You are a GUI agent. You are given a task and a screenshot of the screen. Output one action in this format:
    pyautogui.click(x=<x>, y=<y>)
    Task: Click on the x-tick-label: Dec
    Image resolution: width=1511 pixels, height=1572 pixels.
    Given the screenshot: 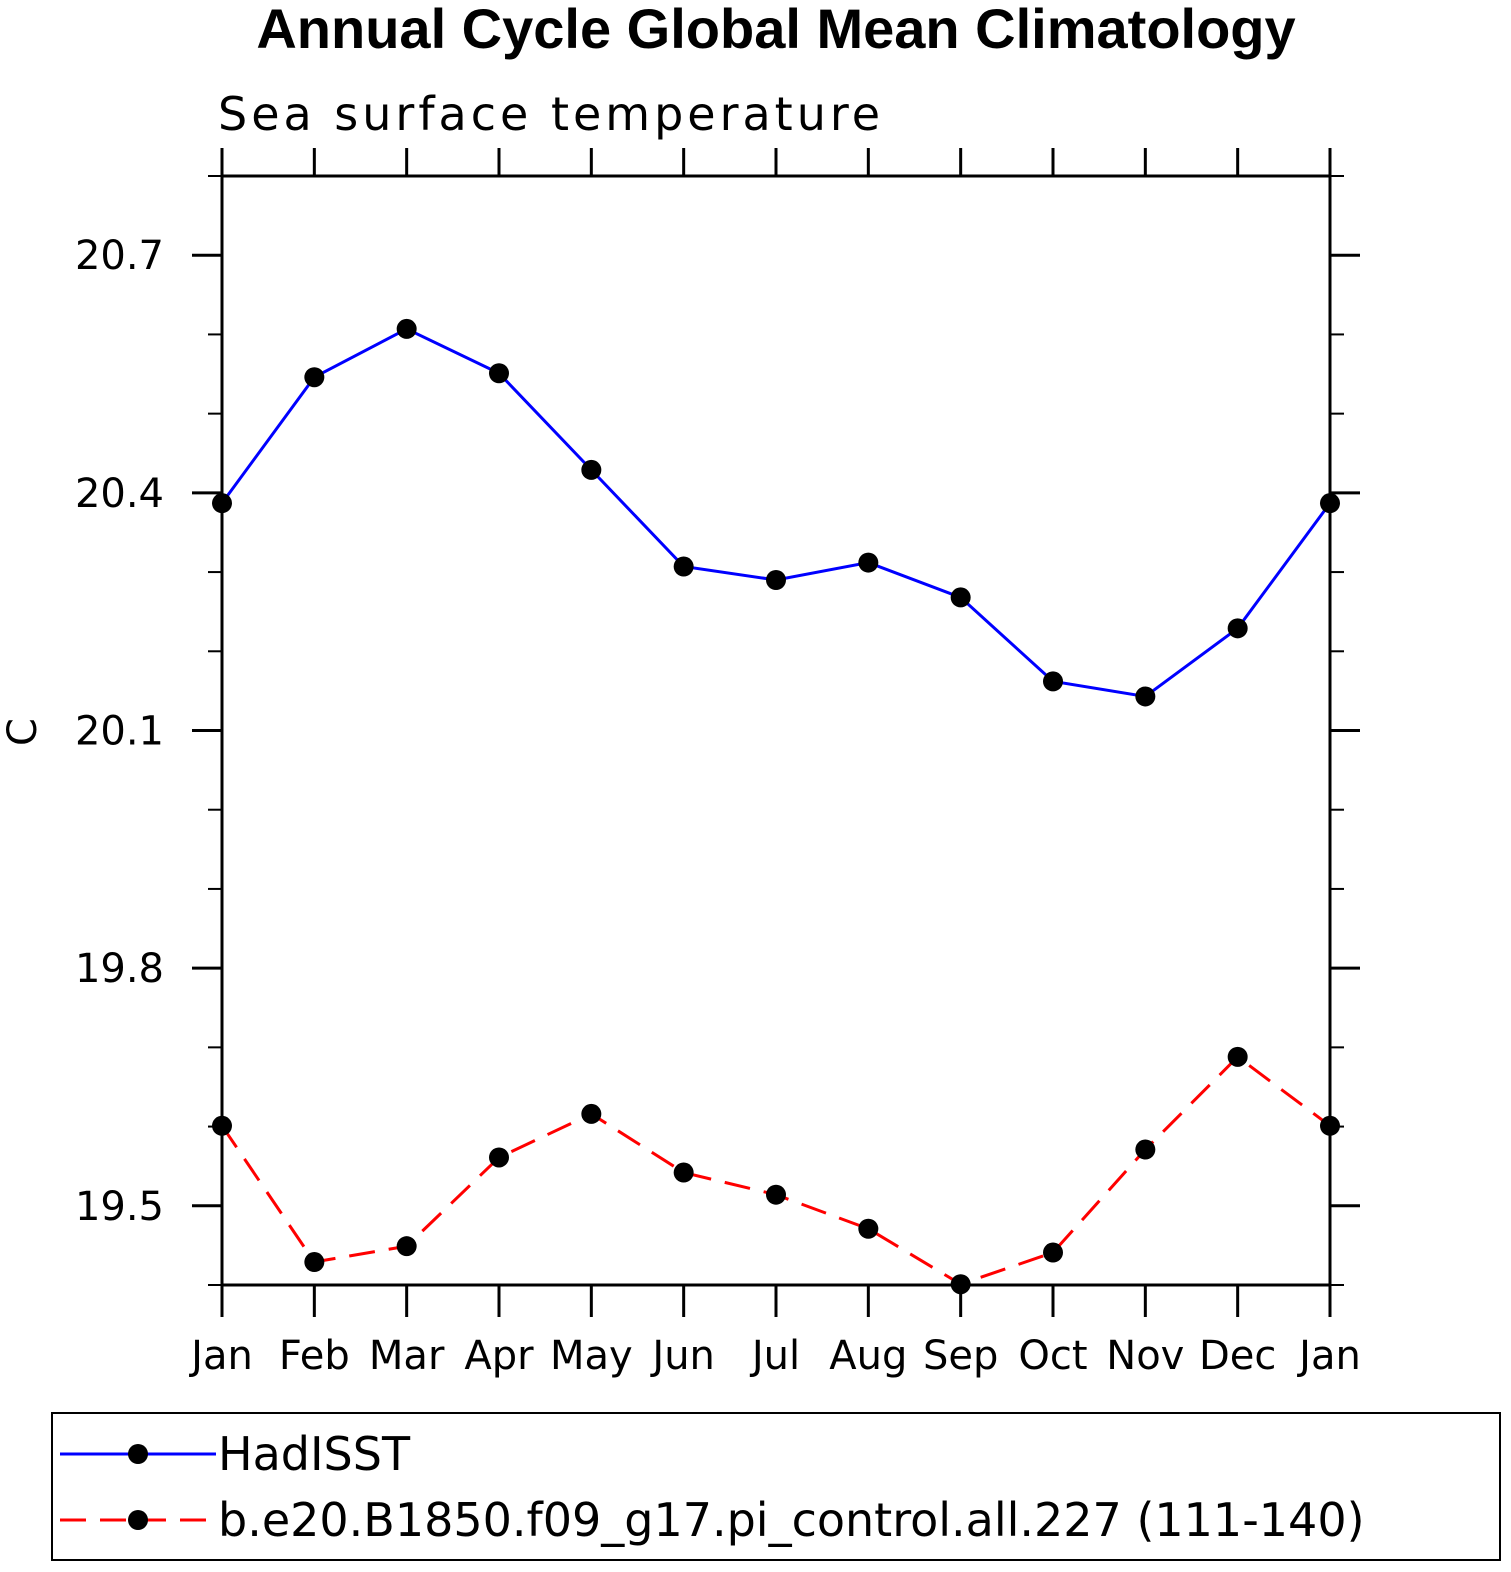 What is the action you would take?
    pyautogui.click(x=1237, y=1356)
    